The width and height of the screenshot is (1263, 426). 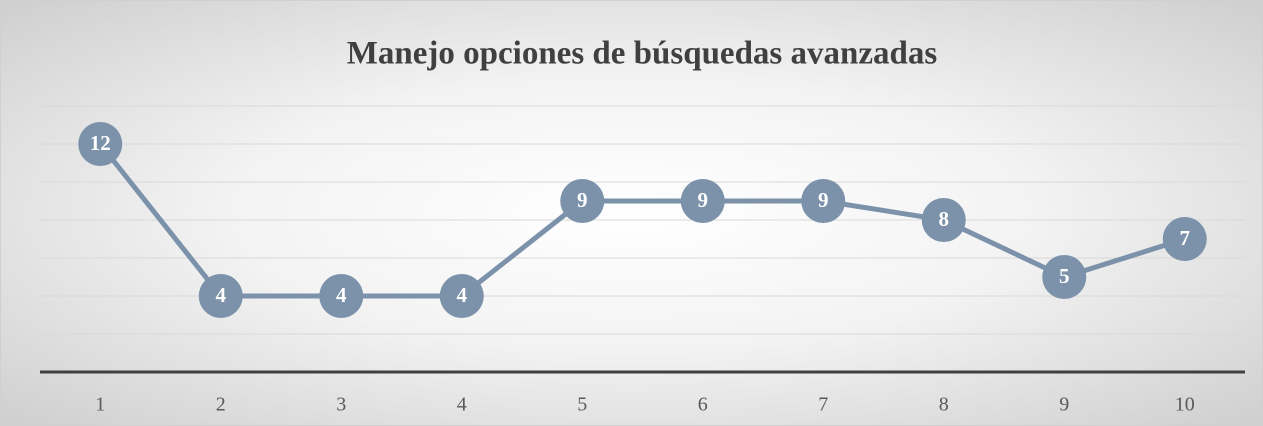 What do you see at coordinates (642, 54) in the screenshot?
I see `chart-title: Manejo opciones de búsquedas avanzadas` at bounding box center [642, 54].